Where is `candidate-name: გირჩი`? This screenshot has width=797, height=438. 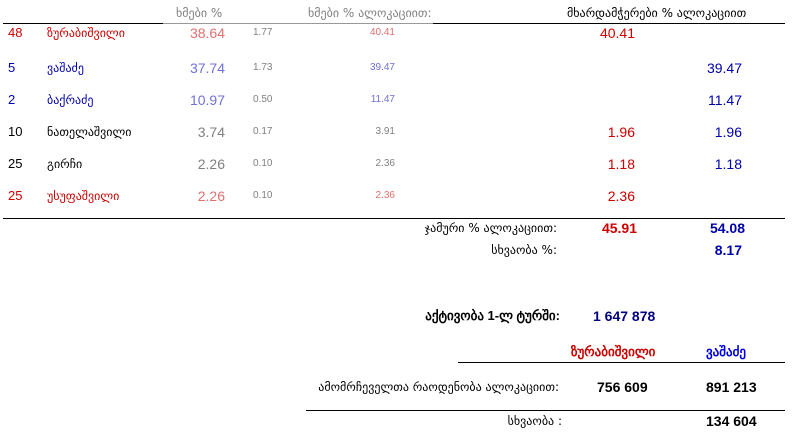 candidate-name: გირჩი is located at coordinates (65, 164).